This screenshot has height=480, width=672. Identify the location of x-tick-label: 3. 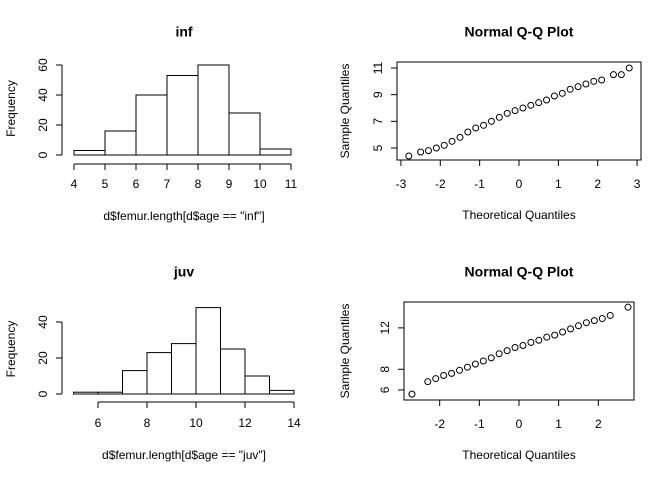
(637, 184).